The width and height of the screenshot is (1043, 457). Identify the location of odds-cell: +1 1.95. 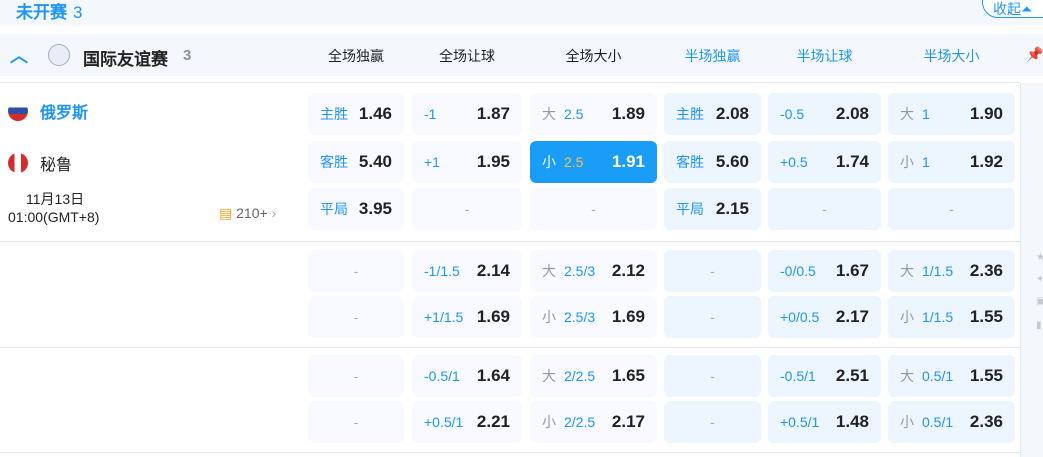
(467, 162).